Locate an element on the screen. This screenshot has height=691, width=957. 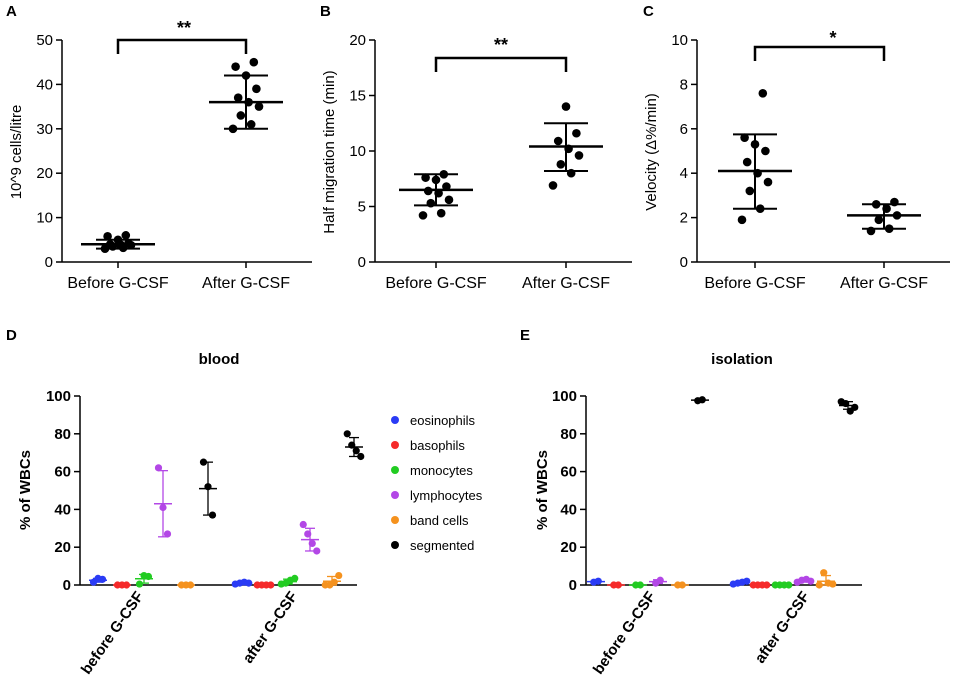
panel-d-point-eosinophils is located at coordinates (102, 579).